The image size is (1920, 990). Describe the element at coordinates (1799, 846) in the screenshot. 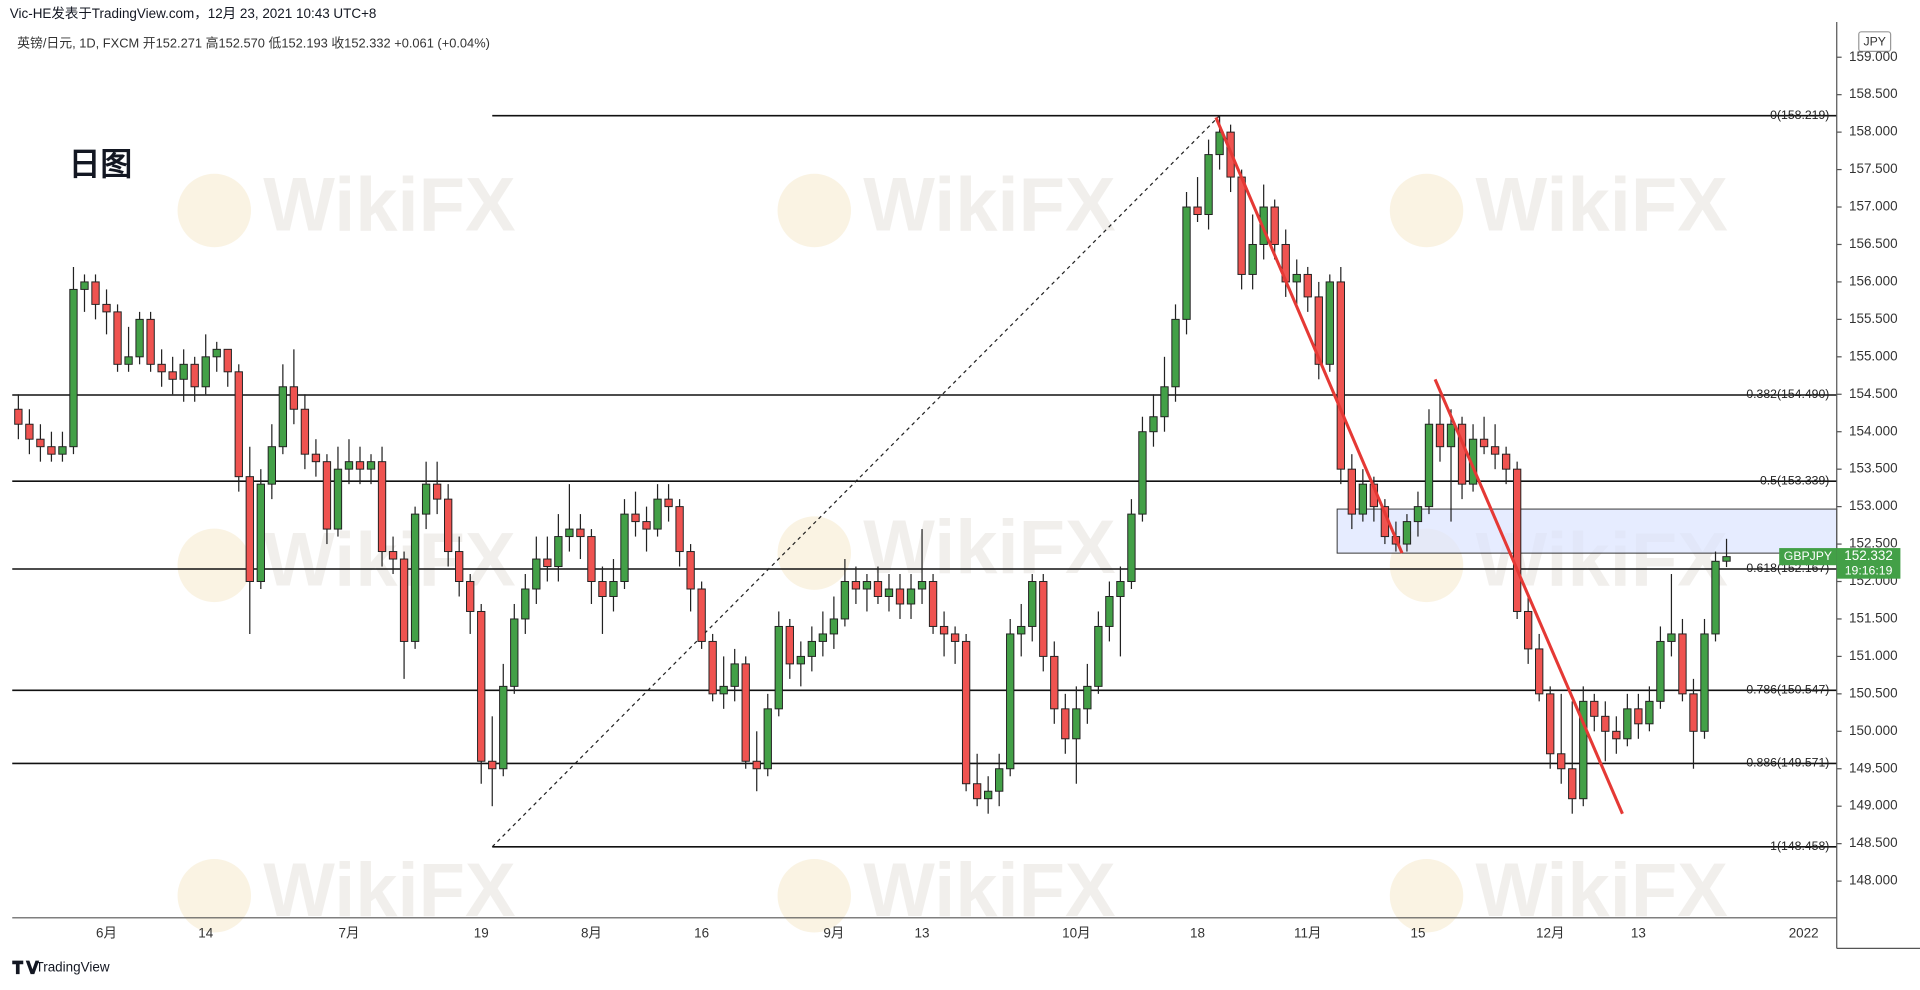

I see `fib-label: 1(148.458)` at that location.